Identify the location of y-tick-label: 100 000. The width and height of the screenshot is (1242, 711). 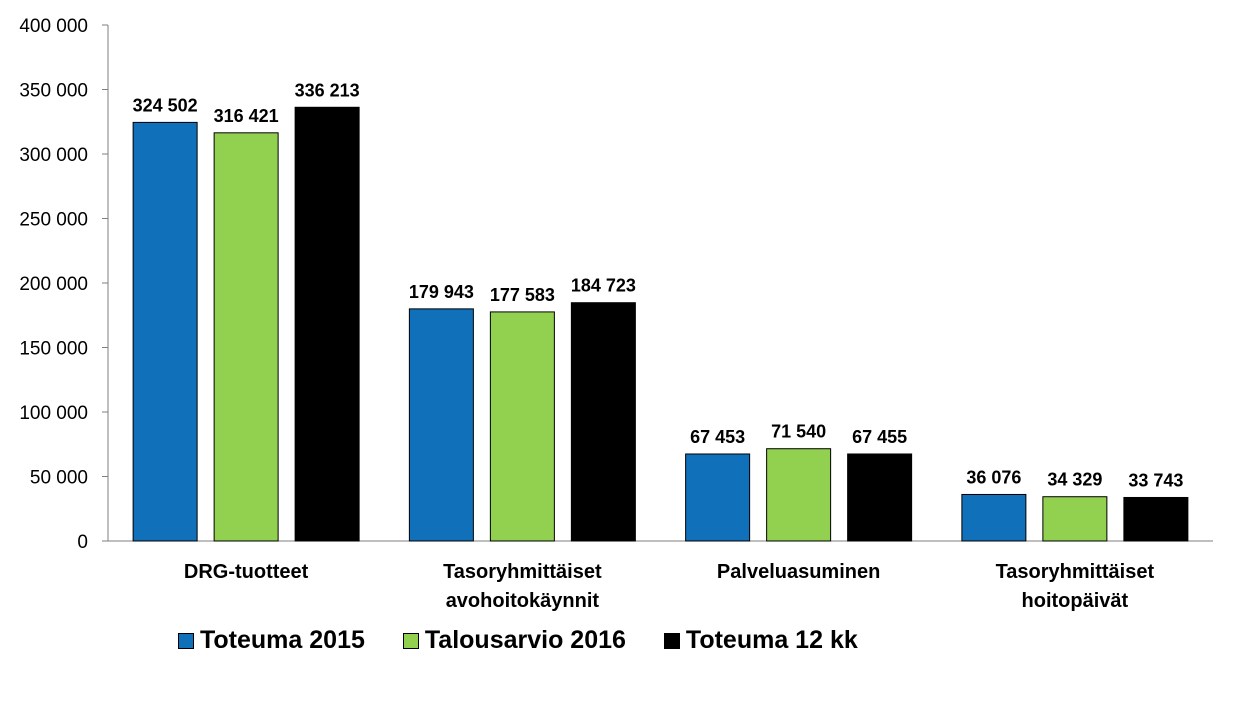
(53, 413).